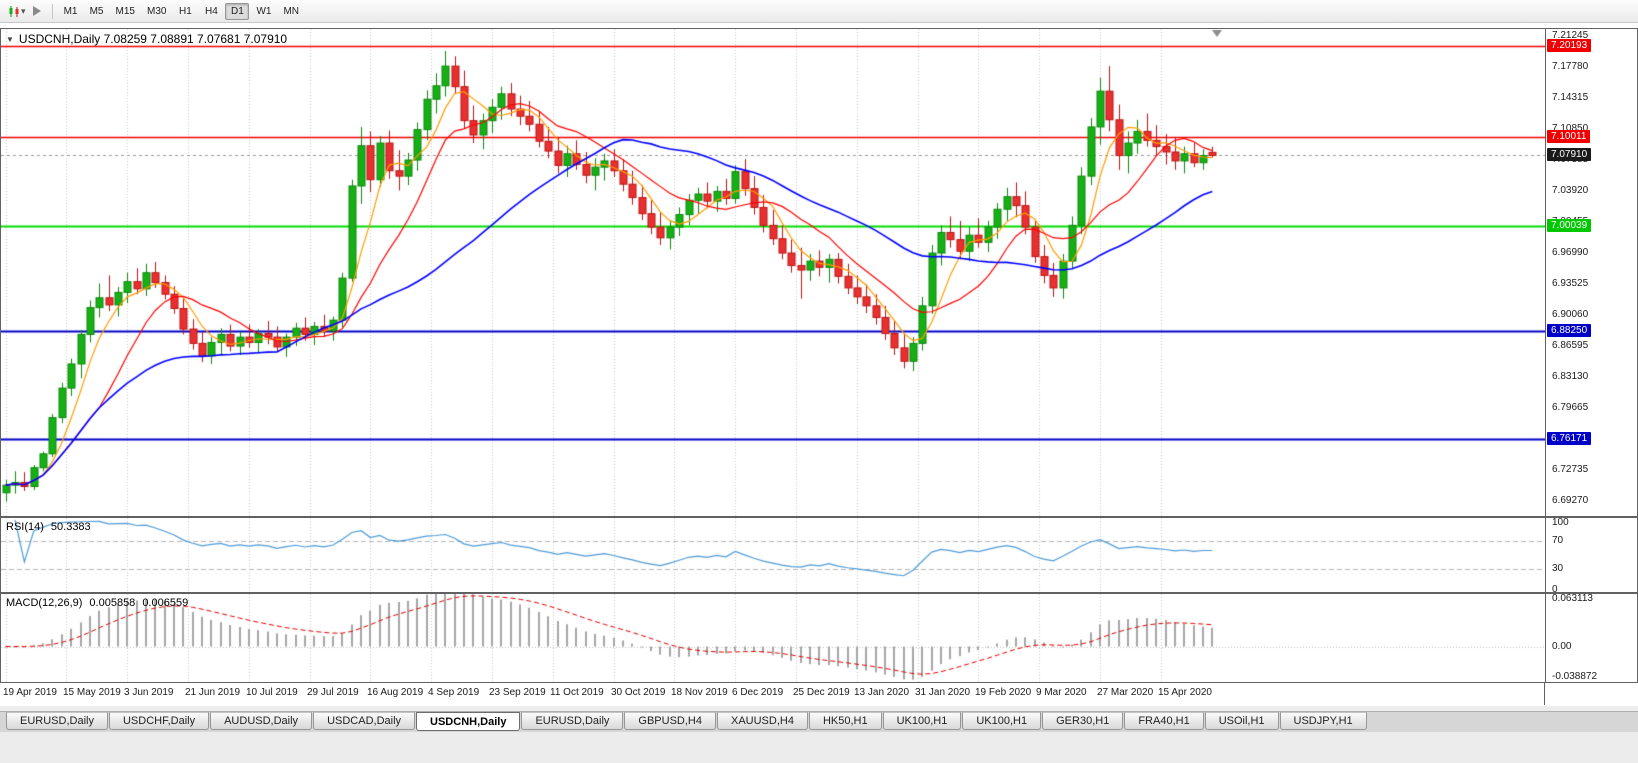 The height and width of the screenshot is (763, 1638). Describe the element at coordinates (237, 11) in the screenshot. I see `timeframe-d1: D1` at that location.